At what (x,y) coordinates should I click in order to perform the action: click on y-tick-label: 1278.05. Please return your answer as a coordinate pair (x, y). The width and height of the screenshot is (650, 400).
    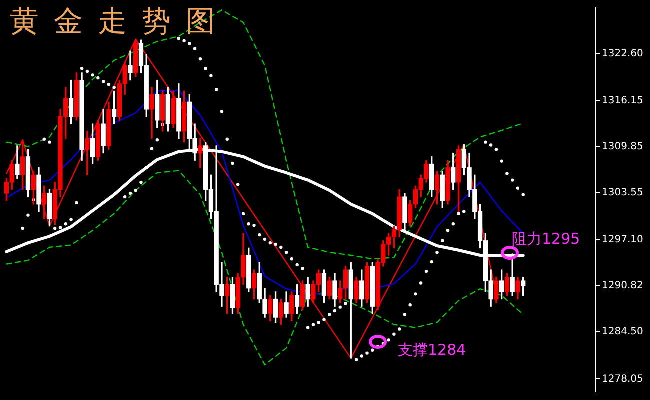
    Looking at the image, I should click on (623, 379).